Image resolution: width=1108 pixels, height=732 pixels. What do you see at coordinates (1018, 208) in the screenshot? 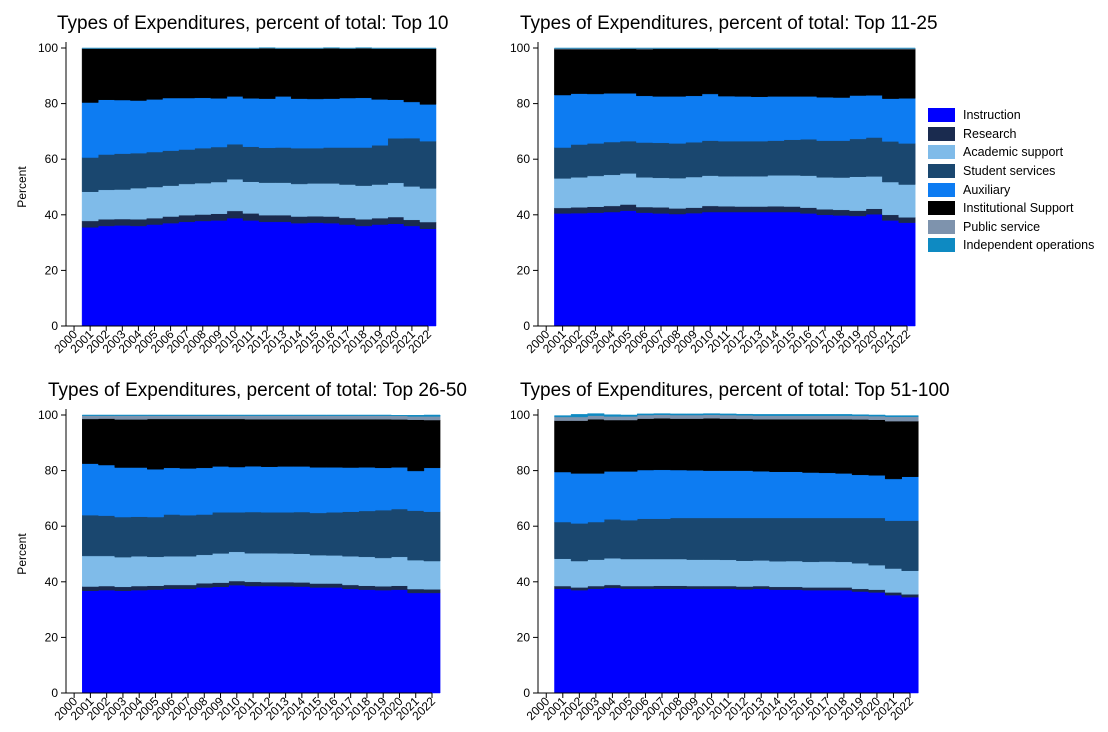
I see `legend-label-institutional-support: Institutional Support` at bounding box center [1018, 208].